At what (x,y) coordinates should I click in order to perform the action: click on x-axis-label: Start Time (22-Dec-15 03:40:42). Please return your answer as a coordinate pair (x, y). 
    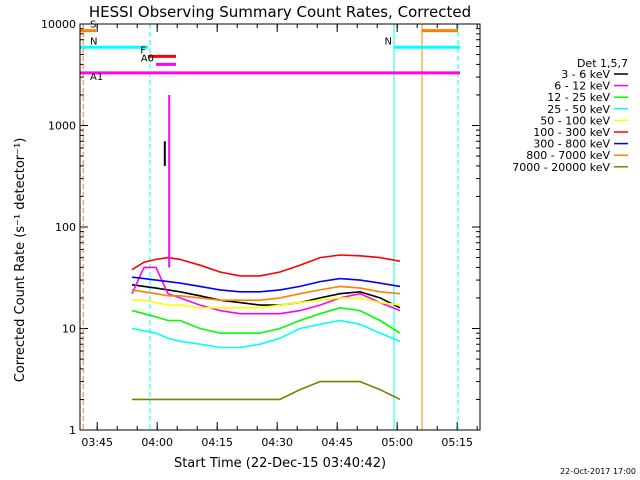
    Looking at the image, I should click on (280, 463).